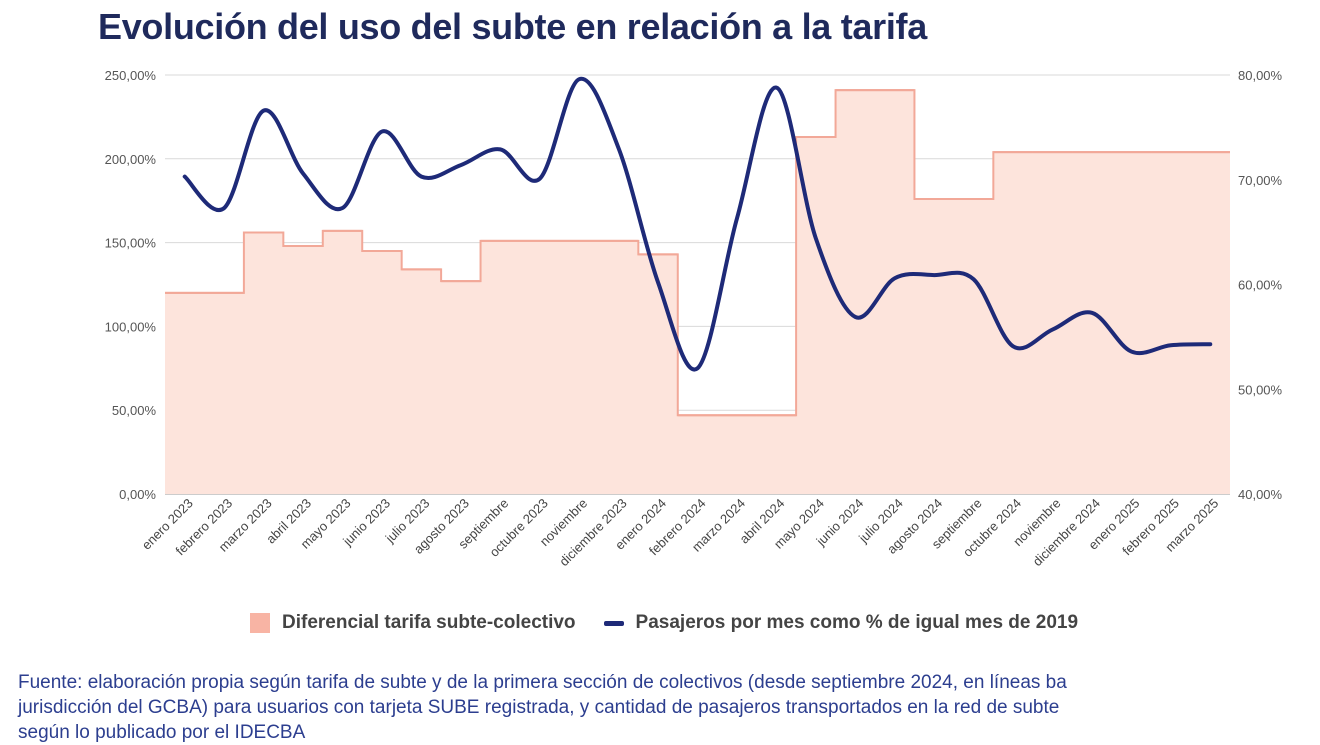  Describe the element at coordinates (1260, 389) in the screenshot. I see `right-tick-label: 50,00%` at that location.